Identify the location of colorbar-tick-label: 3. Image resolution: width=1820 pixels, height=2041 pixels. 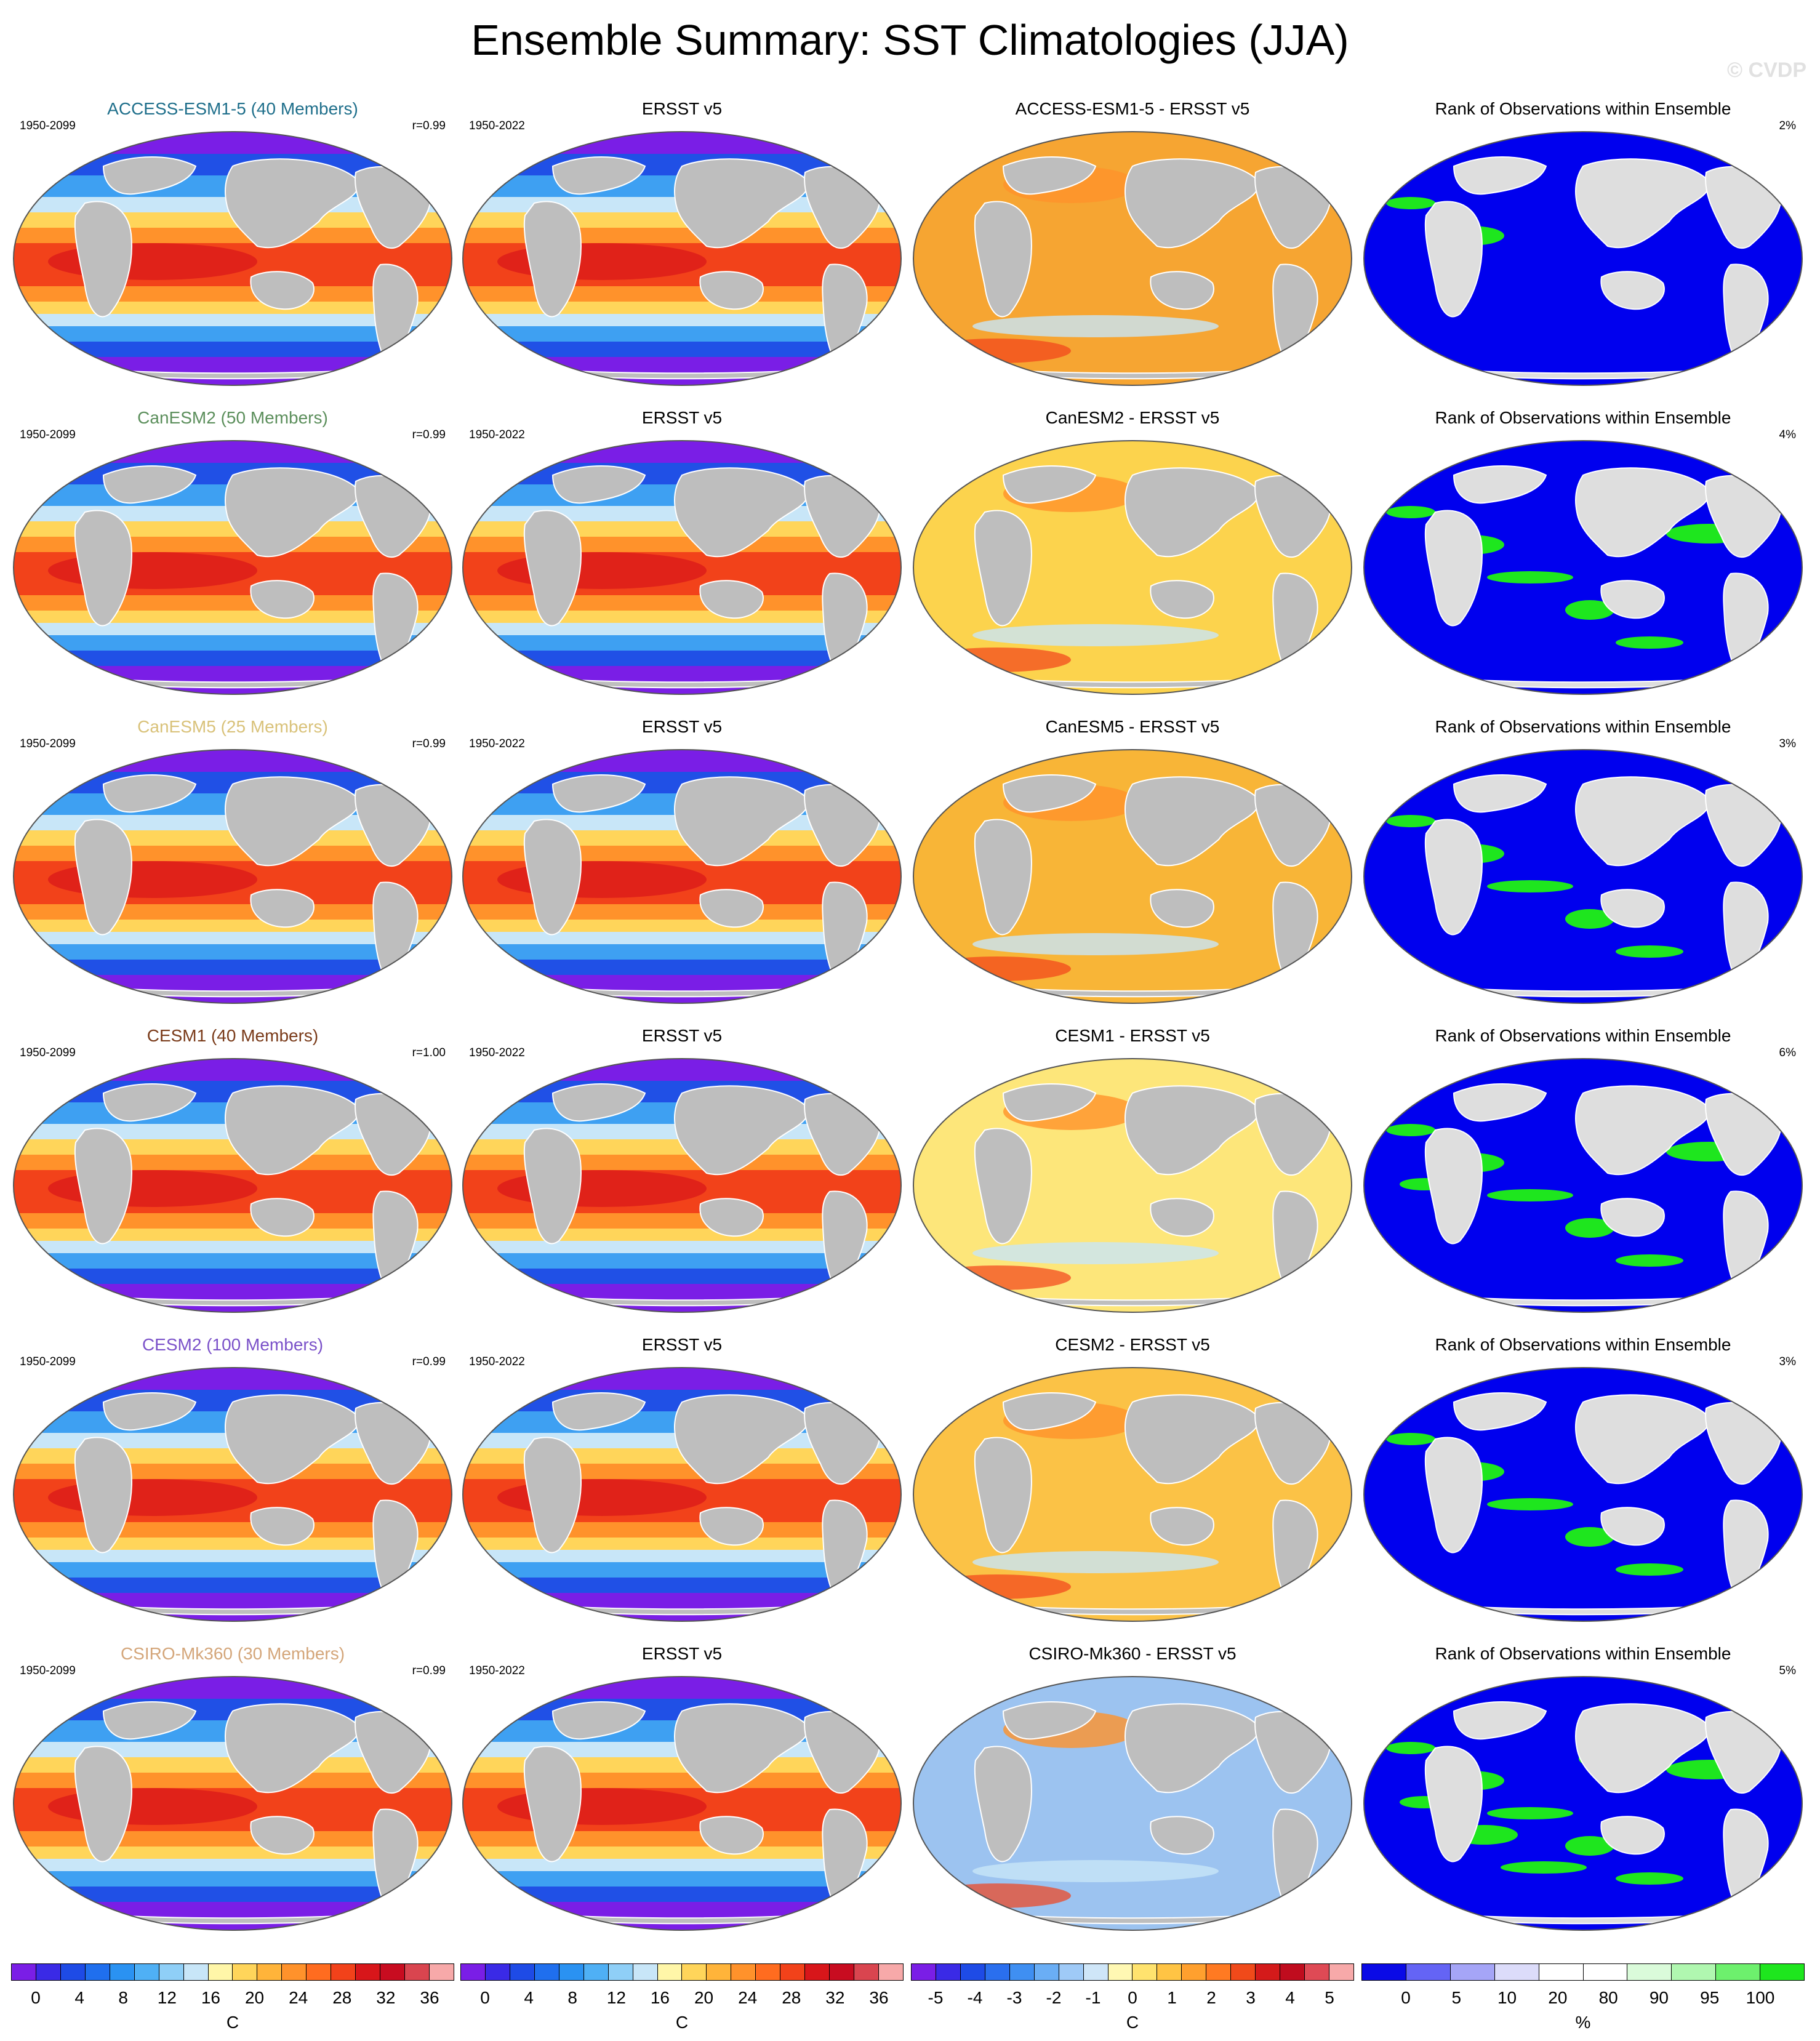
(1251, 1998).